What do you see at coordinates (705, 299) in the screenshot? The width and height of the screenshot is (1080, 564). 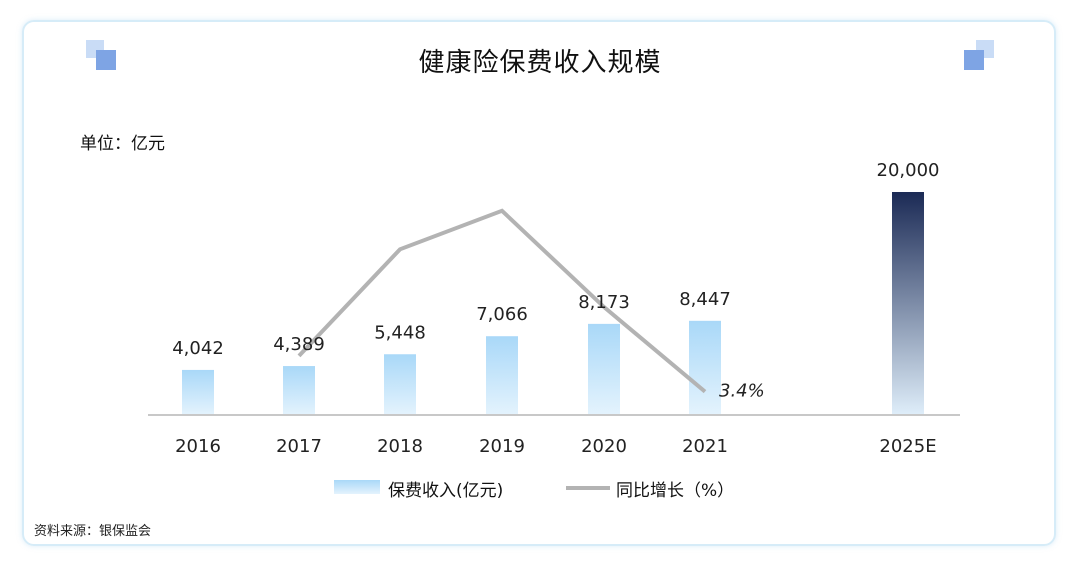 I see `data-label-2021: 8,447` at bounding box center [705, 299].